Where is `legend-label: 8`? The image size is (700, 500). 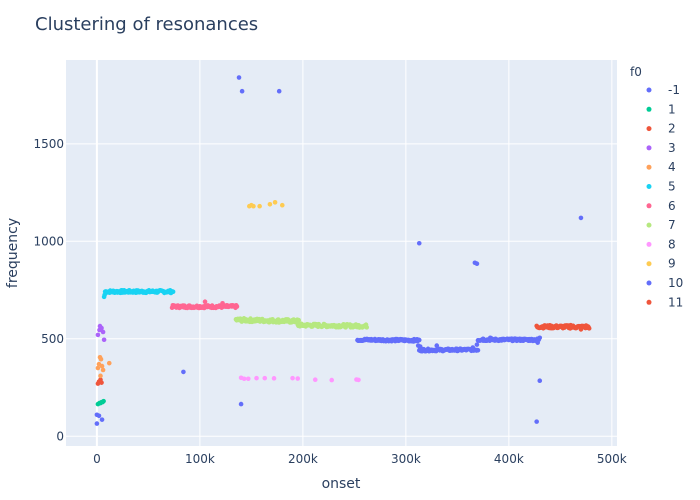
legend-label: 8 is located at coordinates (672, 244).